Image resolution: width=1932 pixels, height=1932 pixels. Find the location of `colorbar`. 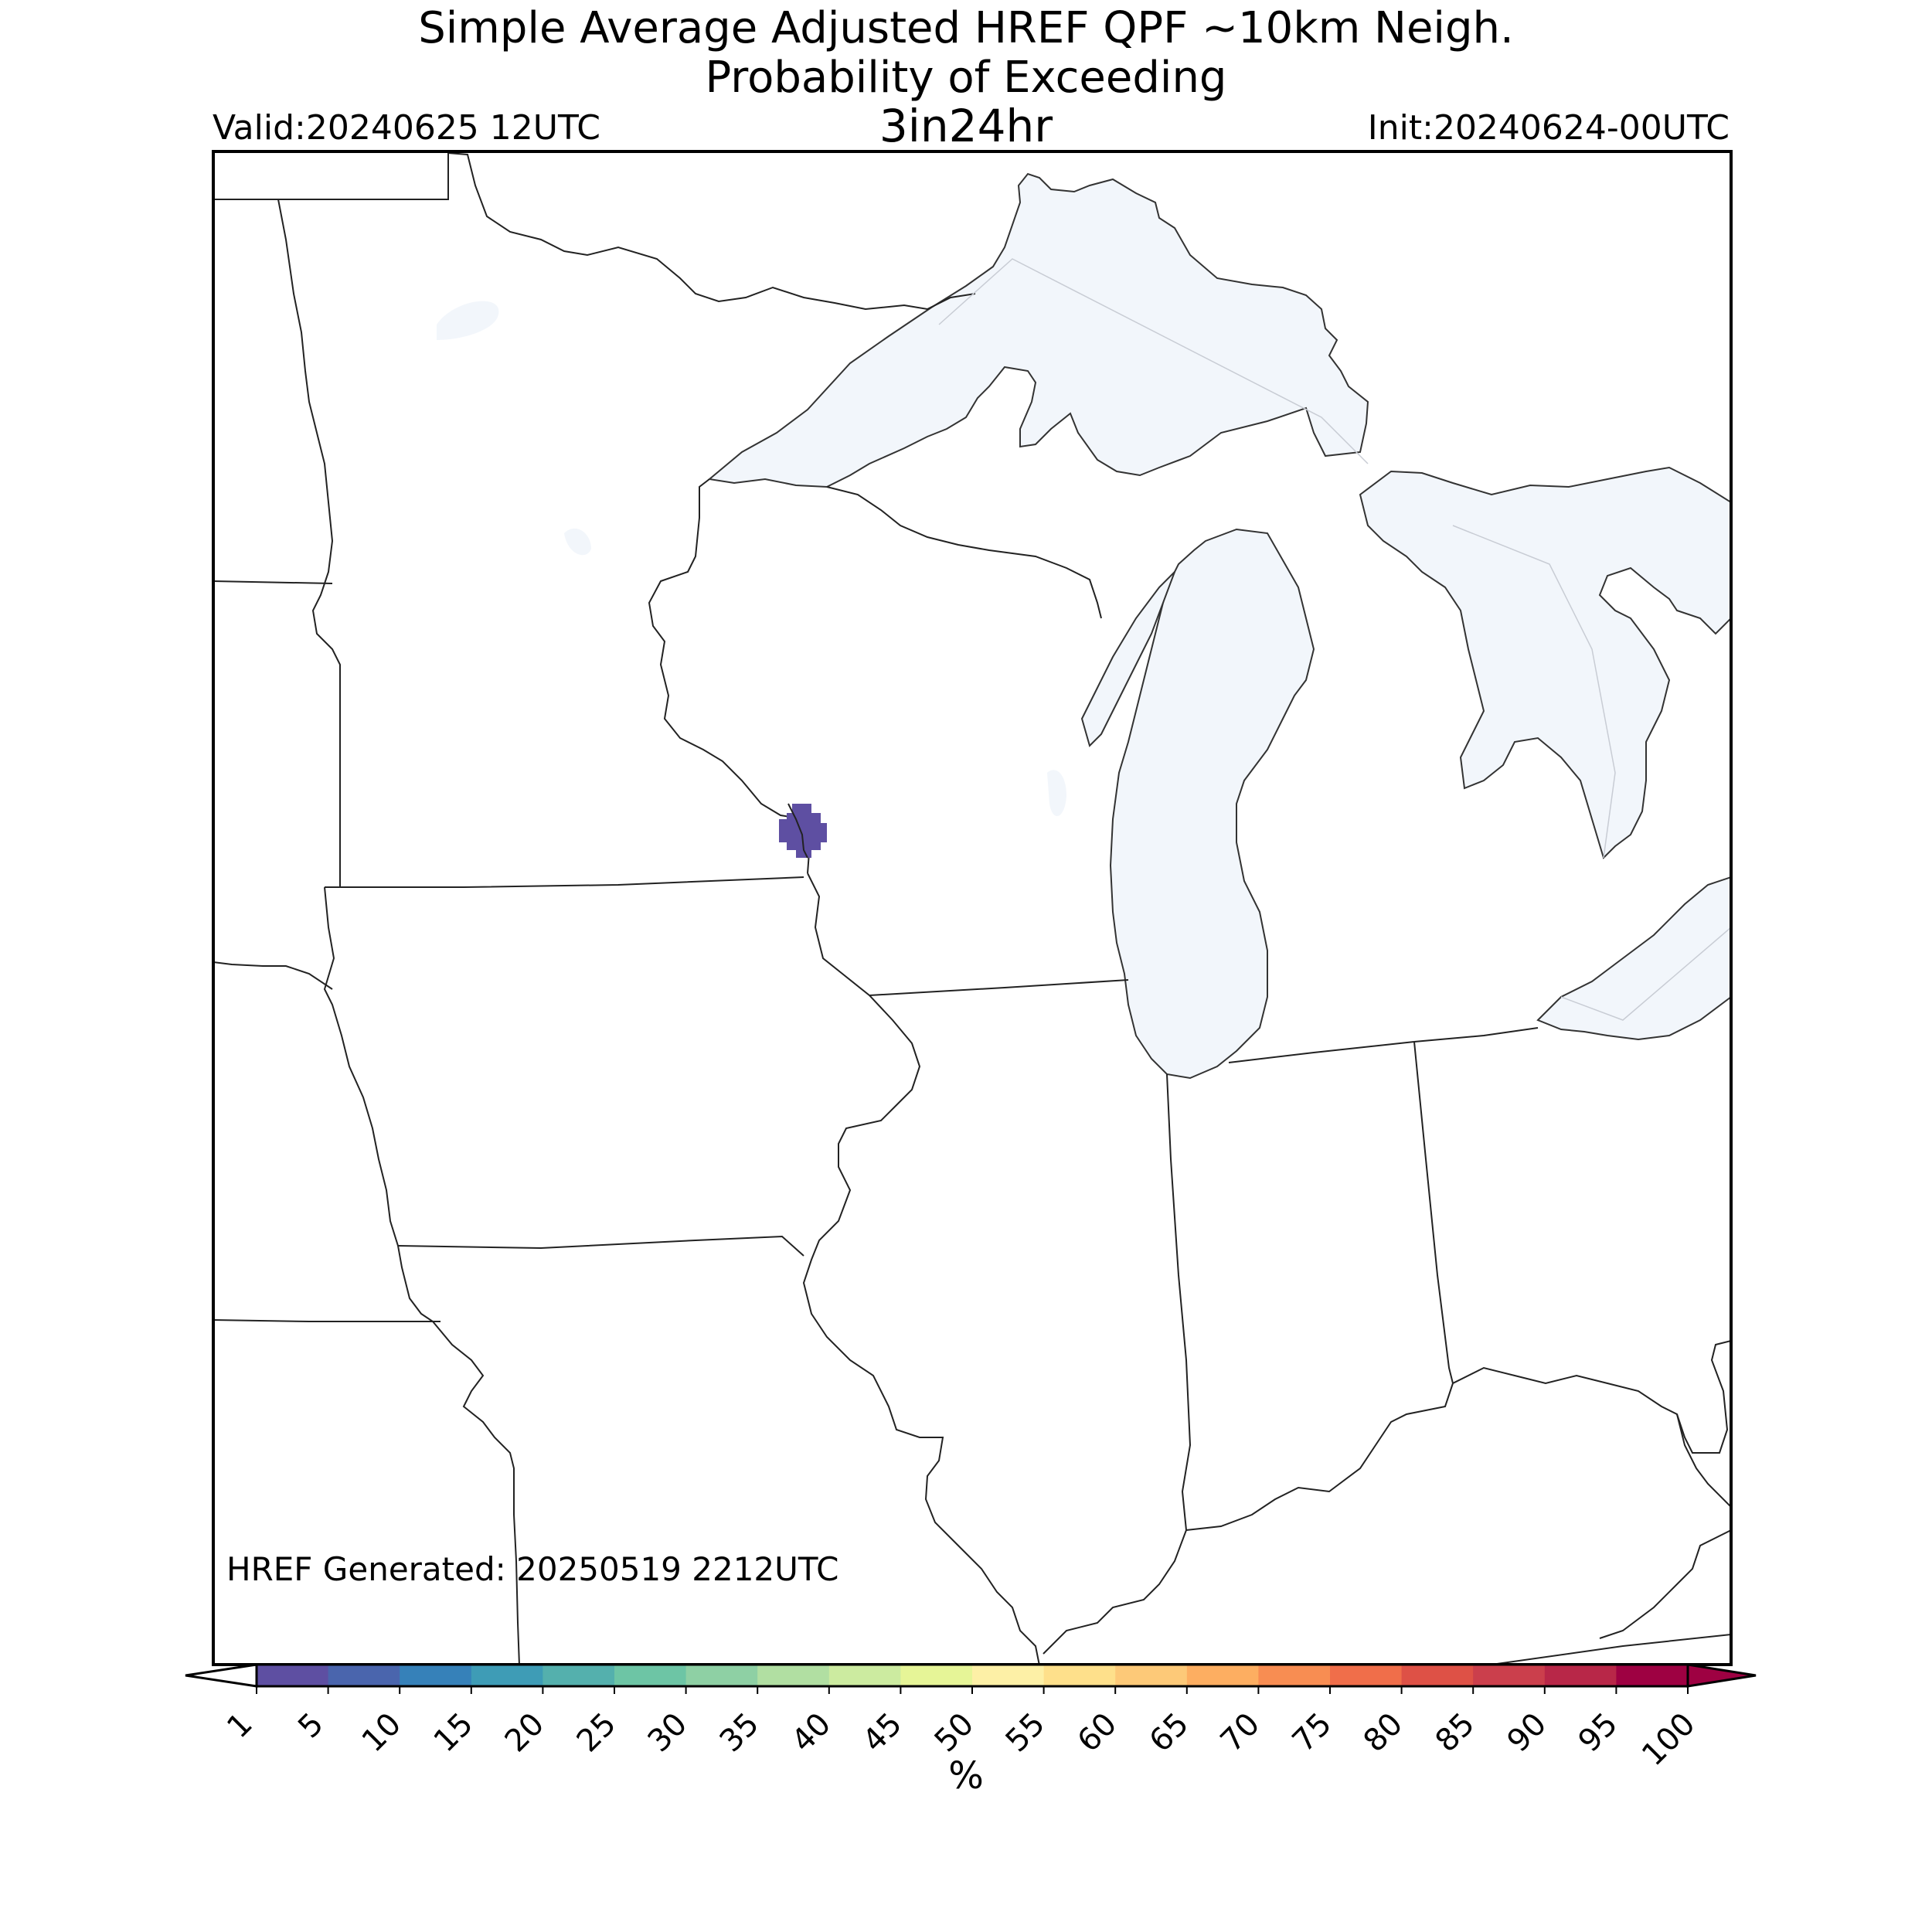

colorbar is located at coordinates (971, 1679).